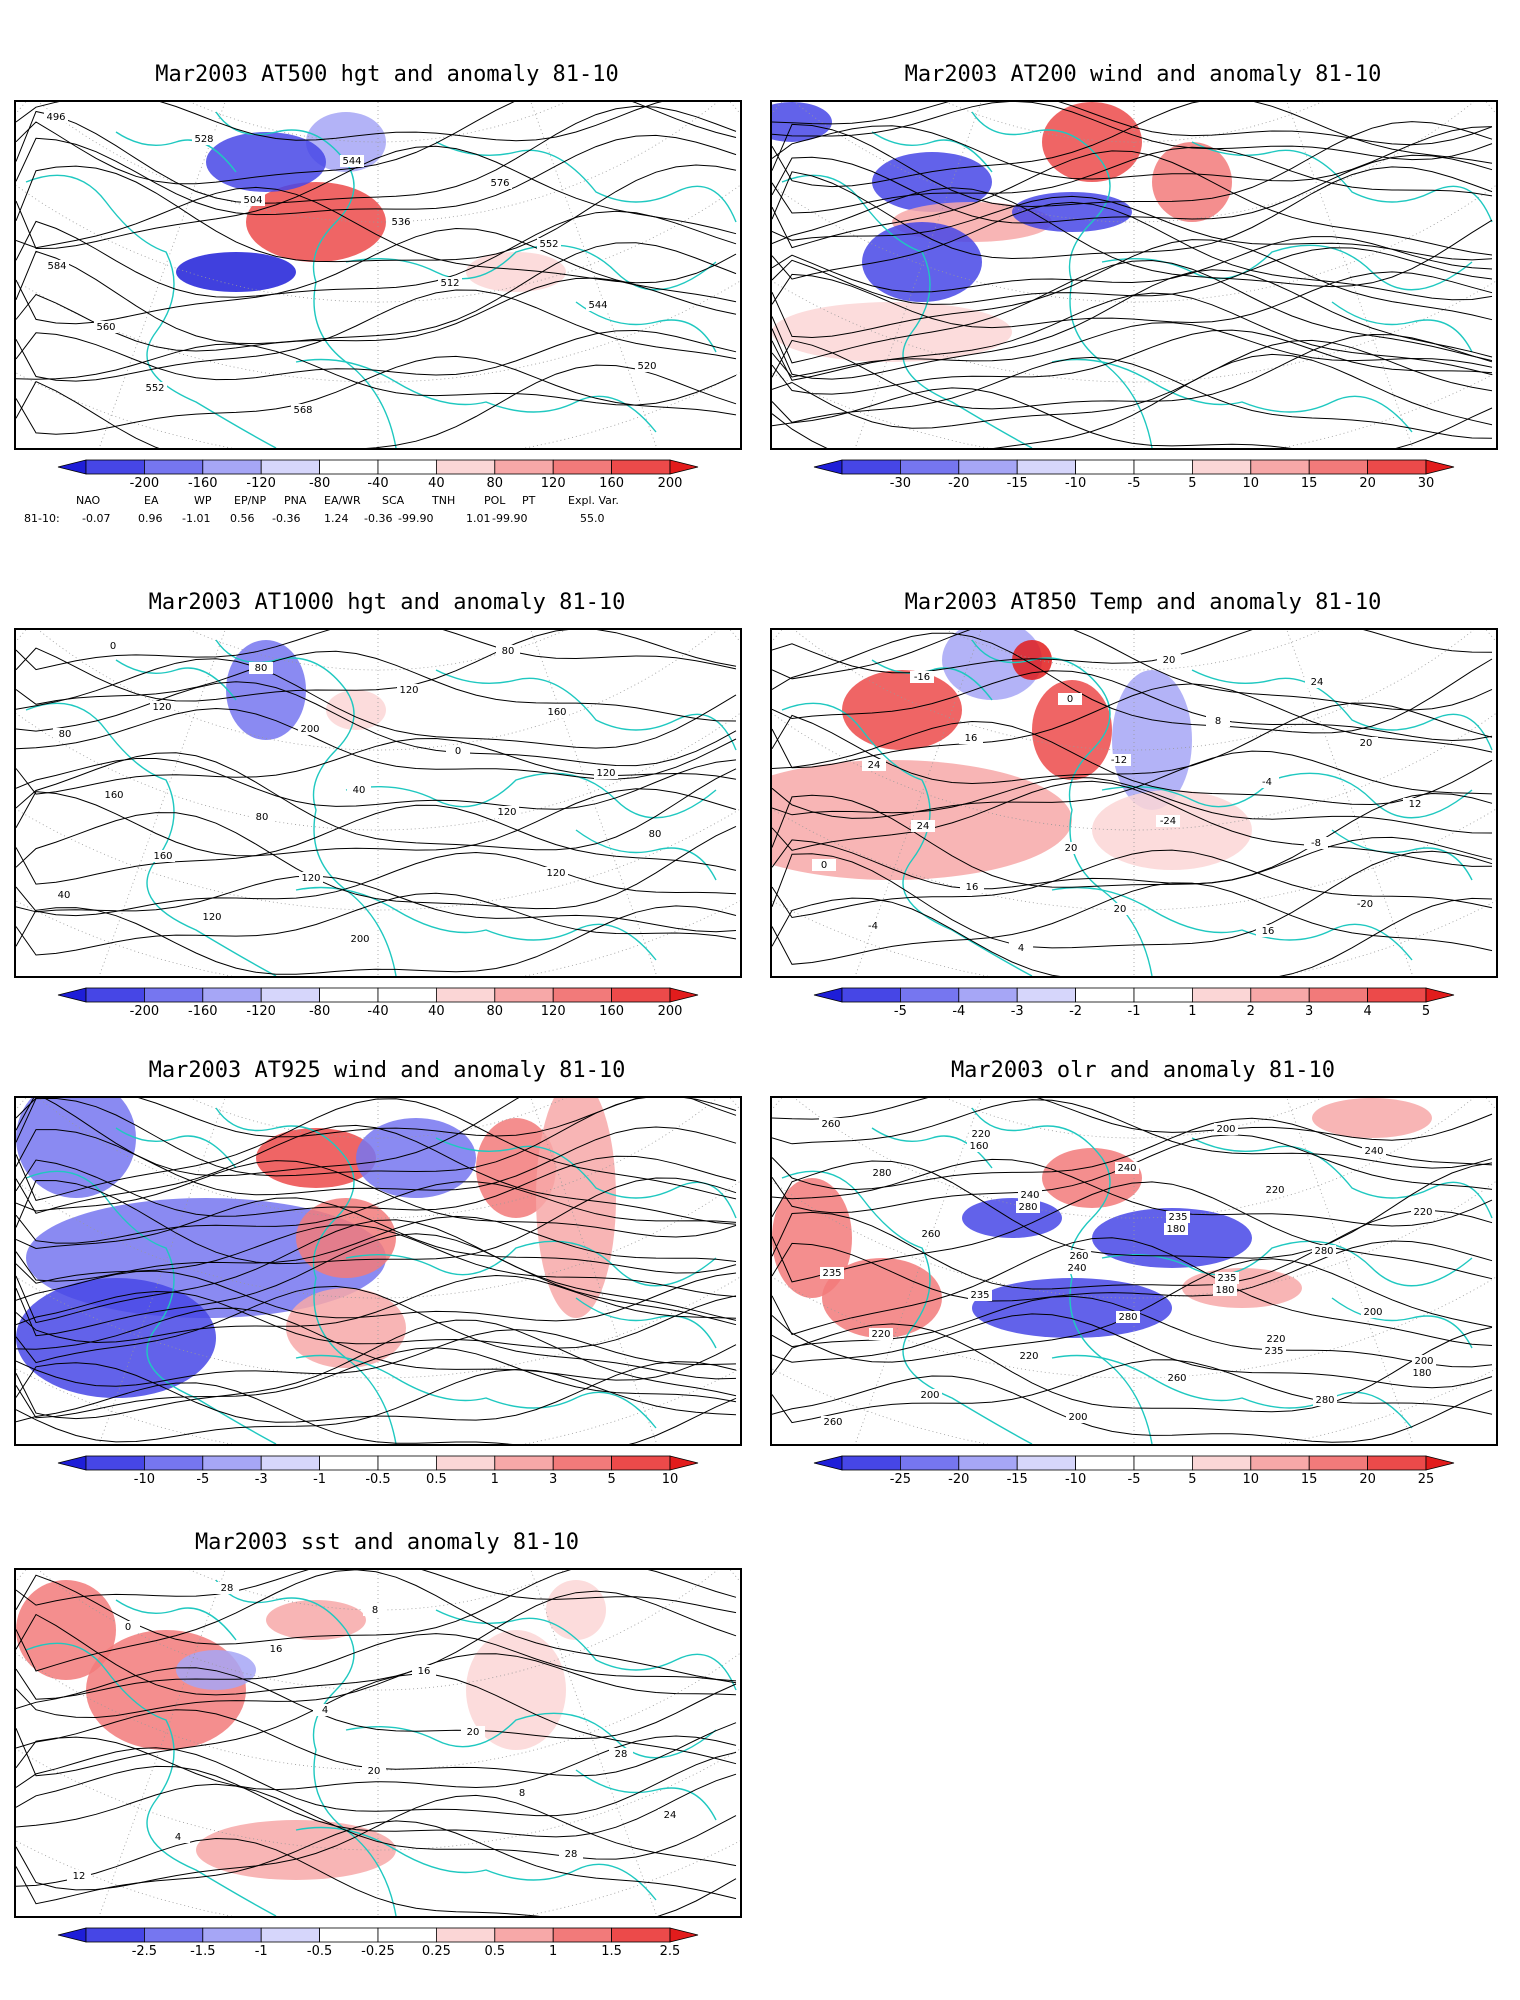 The image size is (1520, 2000). Describe the element at coordinates (495, 1011) in the screenshot. I see `colorbar-tick-label: 80` at that location.